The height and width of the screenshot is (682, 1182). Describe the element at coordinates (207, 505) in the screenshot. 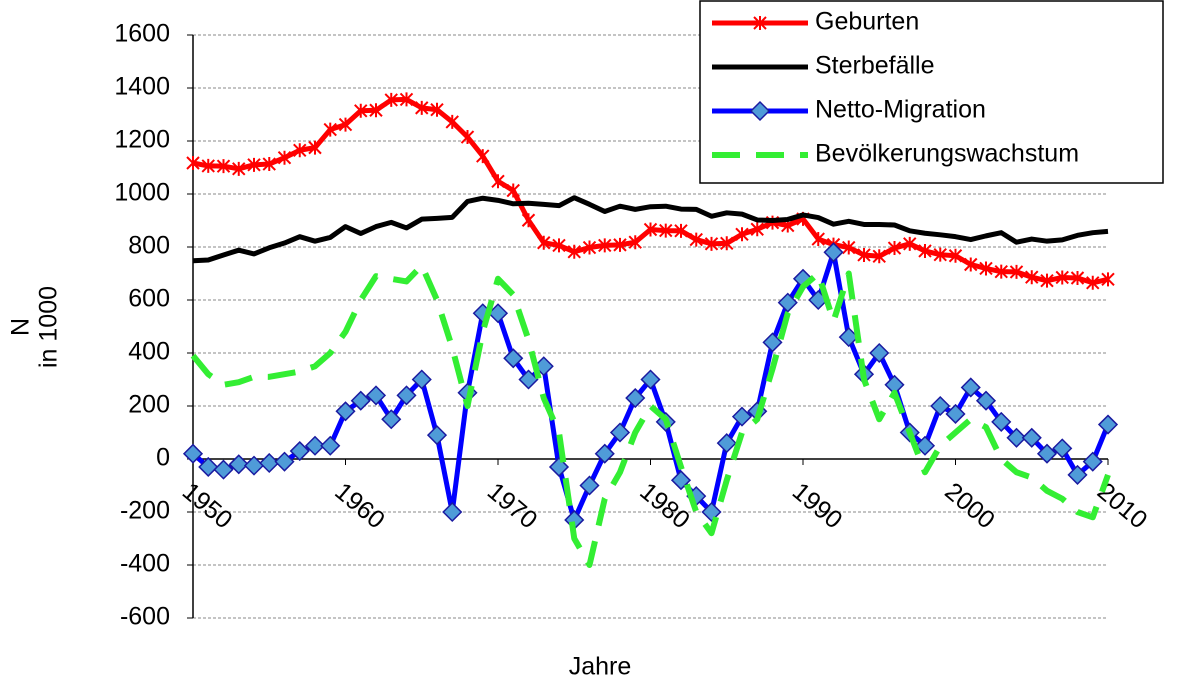

I see `x-tick-label: 1950` at that location.